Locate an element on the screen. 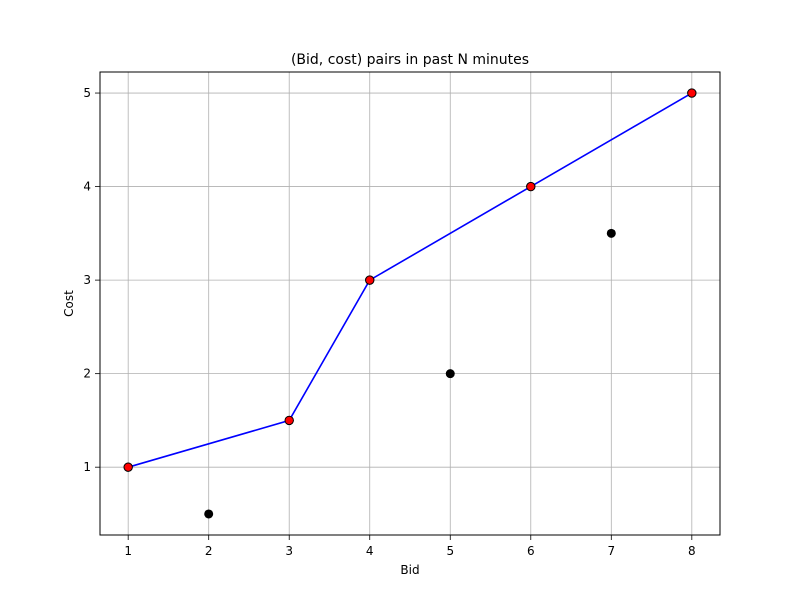  y-tick-label: 3 is located at coordinates (87, 280).